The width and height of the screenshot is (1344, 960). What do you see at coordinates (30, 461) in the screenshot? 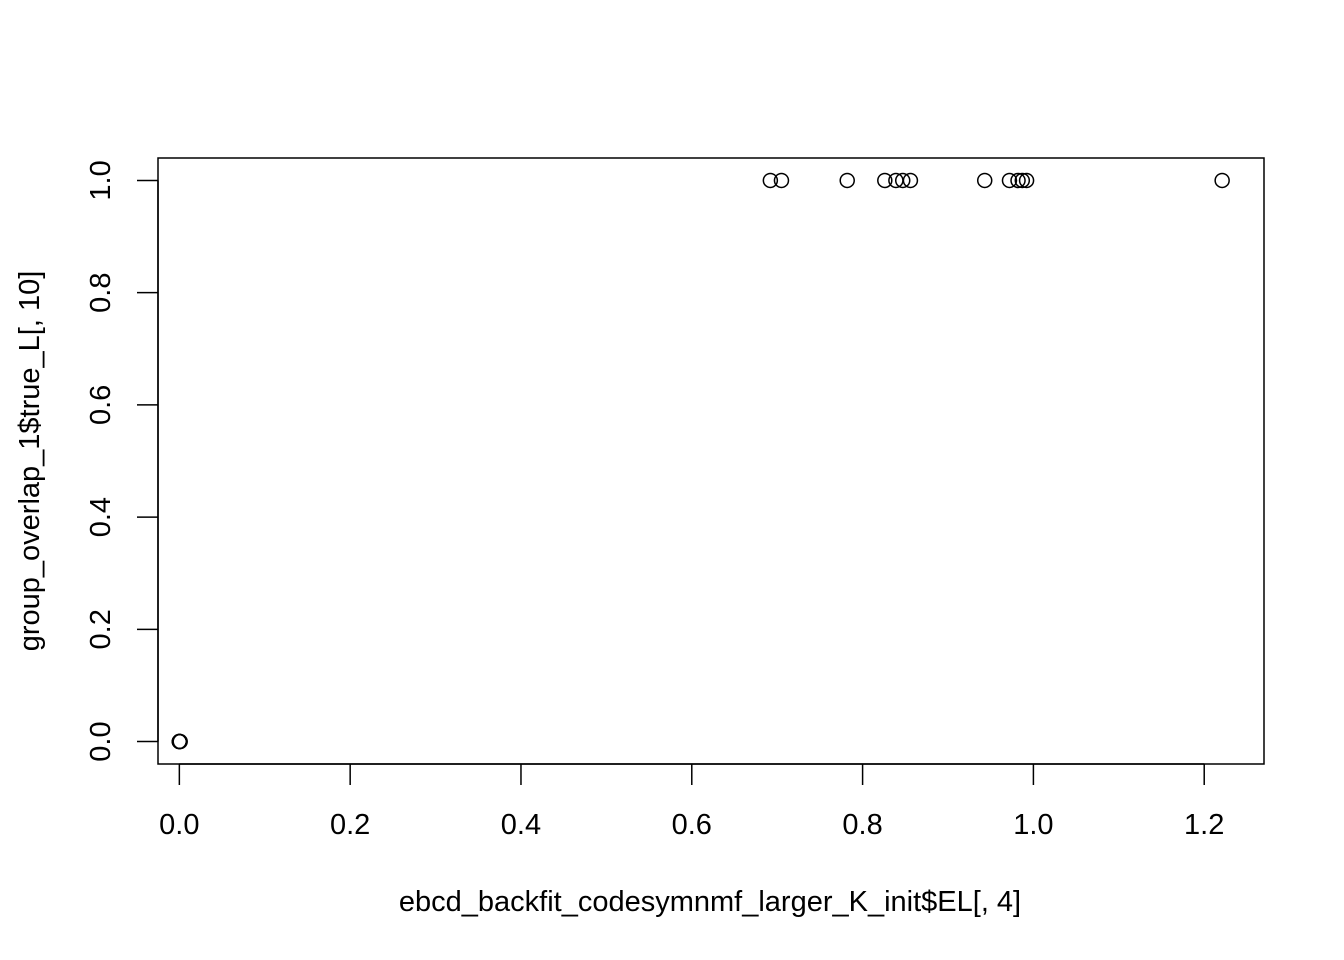
I see `y-axis-title: group_overlap_1$true_L[, 10]` at bounding box center [30, 461].